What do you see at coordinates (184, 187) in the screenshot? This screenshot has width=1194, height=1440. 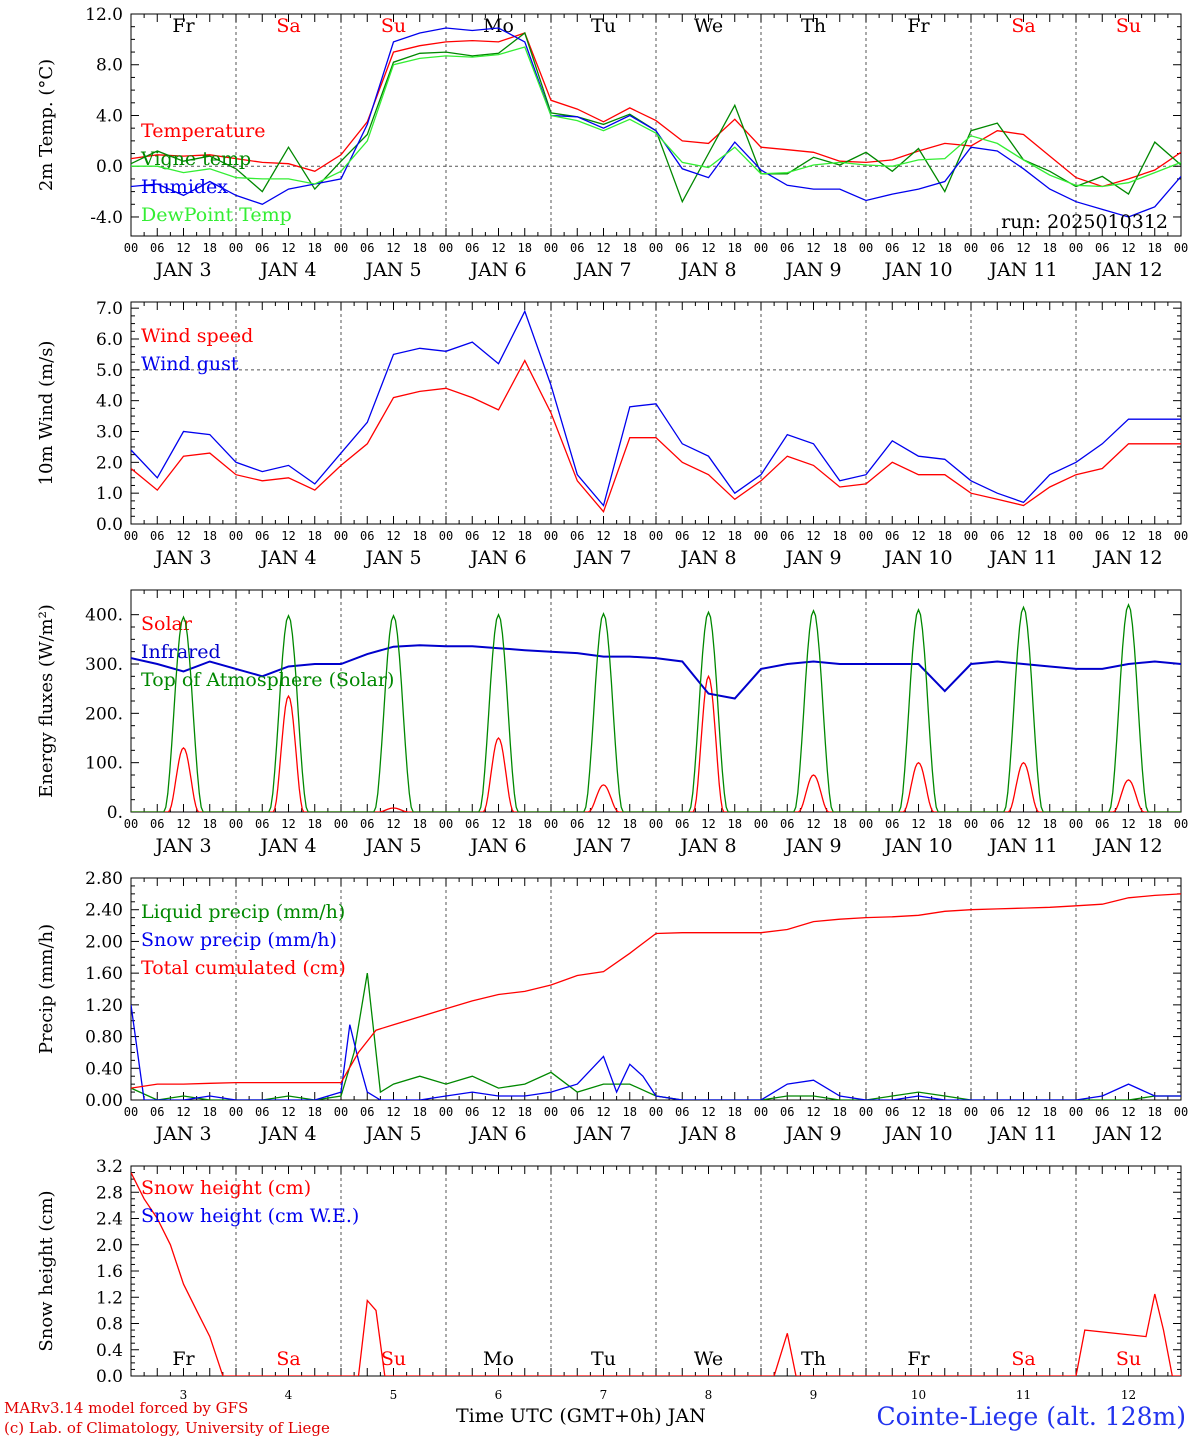 I see `legend-entry: Humidex` at bounding box center [184, 187].